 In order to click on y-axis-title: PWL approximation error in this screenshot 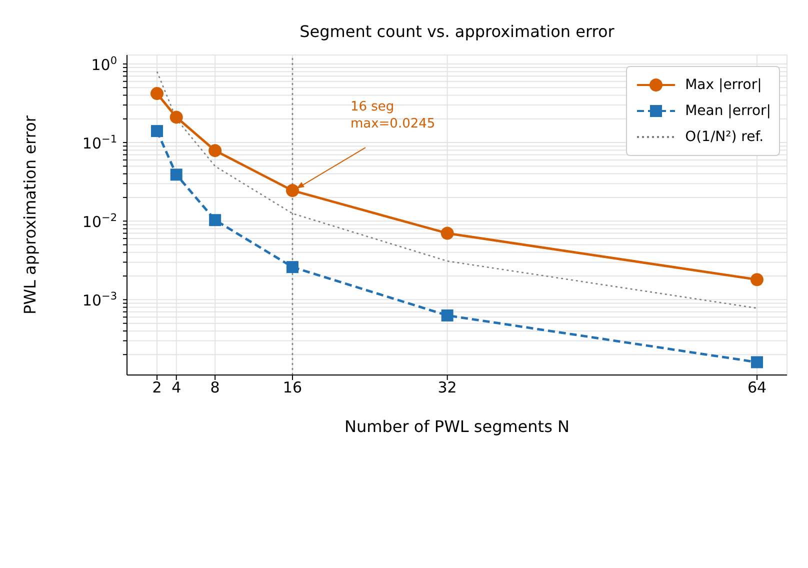, I will do `click(30, 214)`.